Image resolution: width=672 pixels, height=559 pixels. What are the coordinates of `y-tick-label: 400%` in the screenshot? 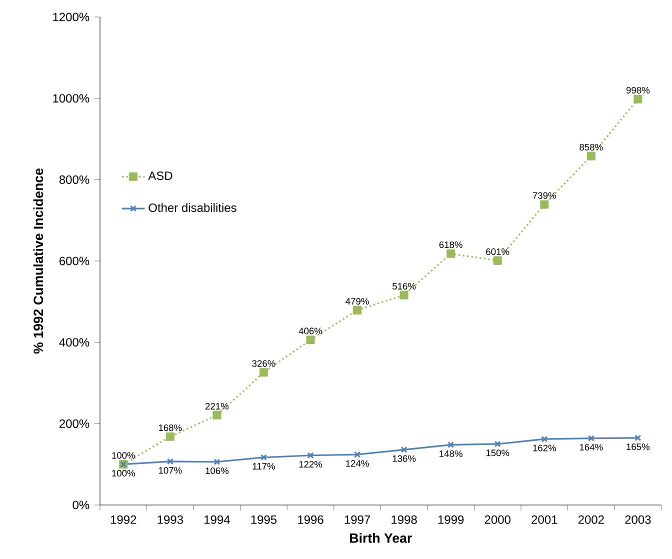 It's located at (74, 342).